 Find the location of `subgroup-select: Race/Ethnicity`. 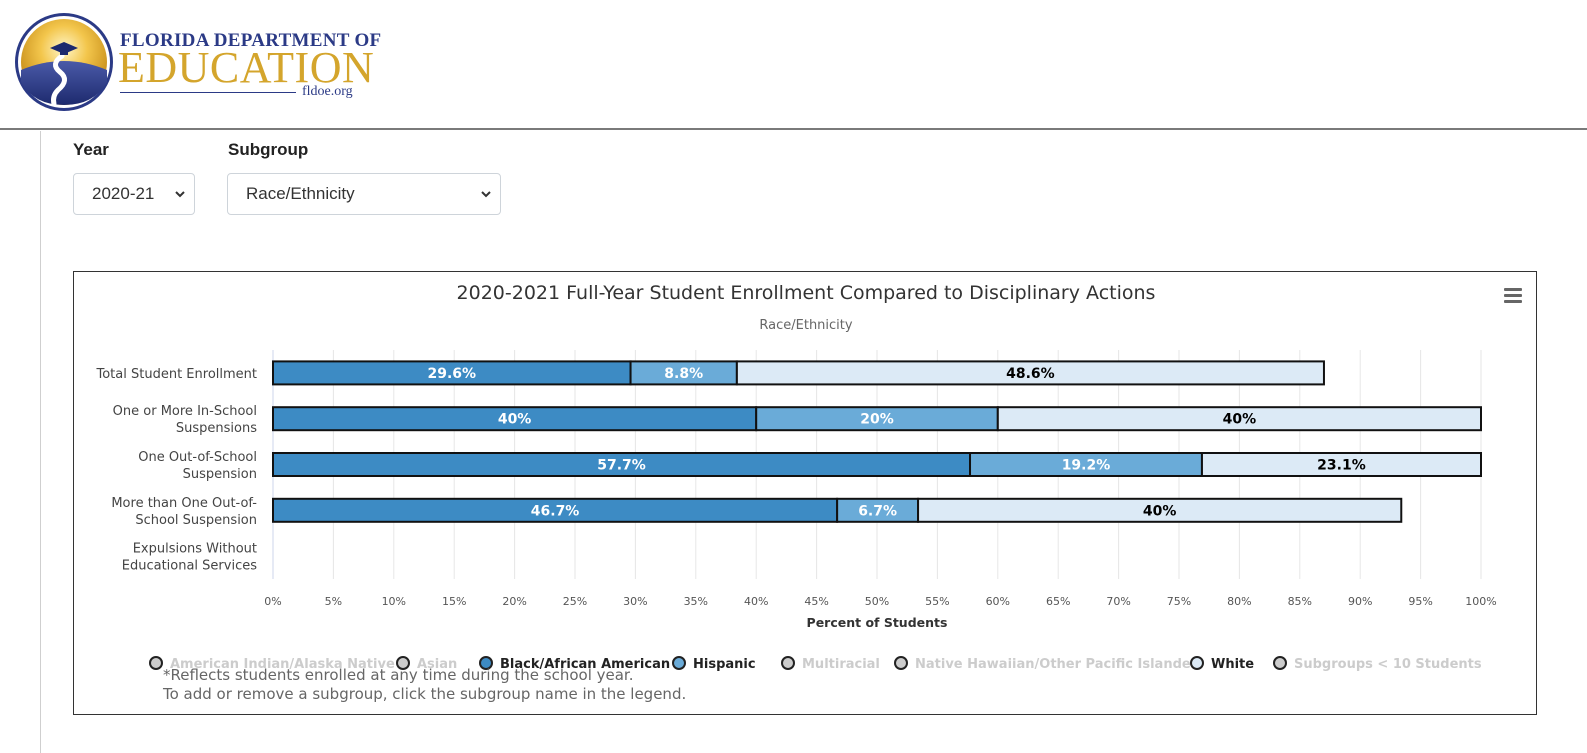

subgroup-select: Race/Ethnicity is located at coordinates (364, 194).